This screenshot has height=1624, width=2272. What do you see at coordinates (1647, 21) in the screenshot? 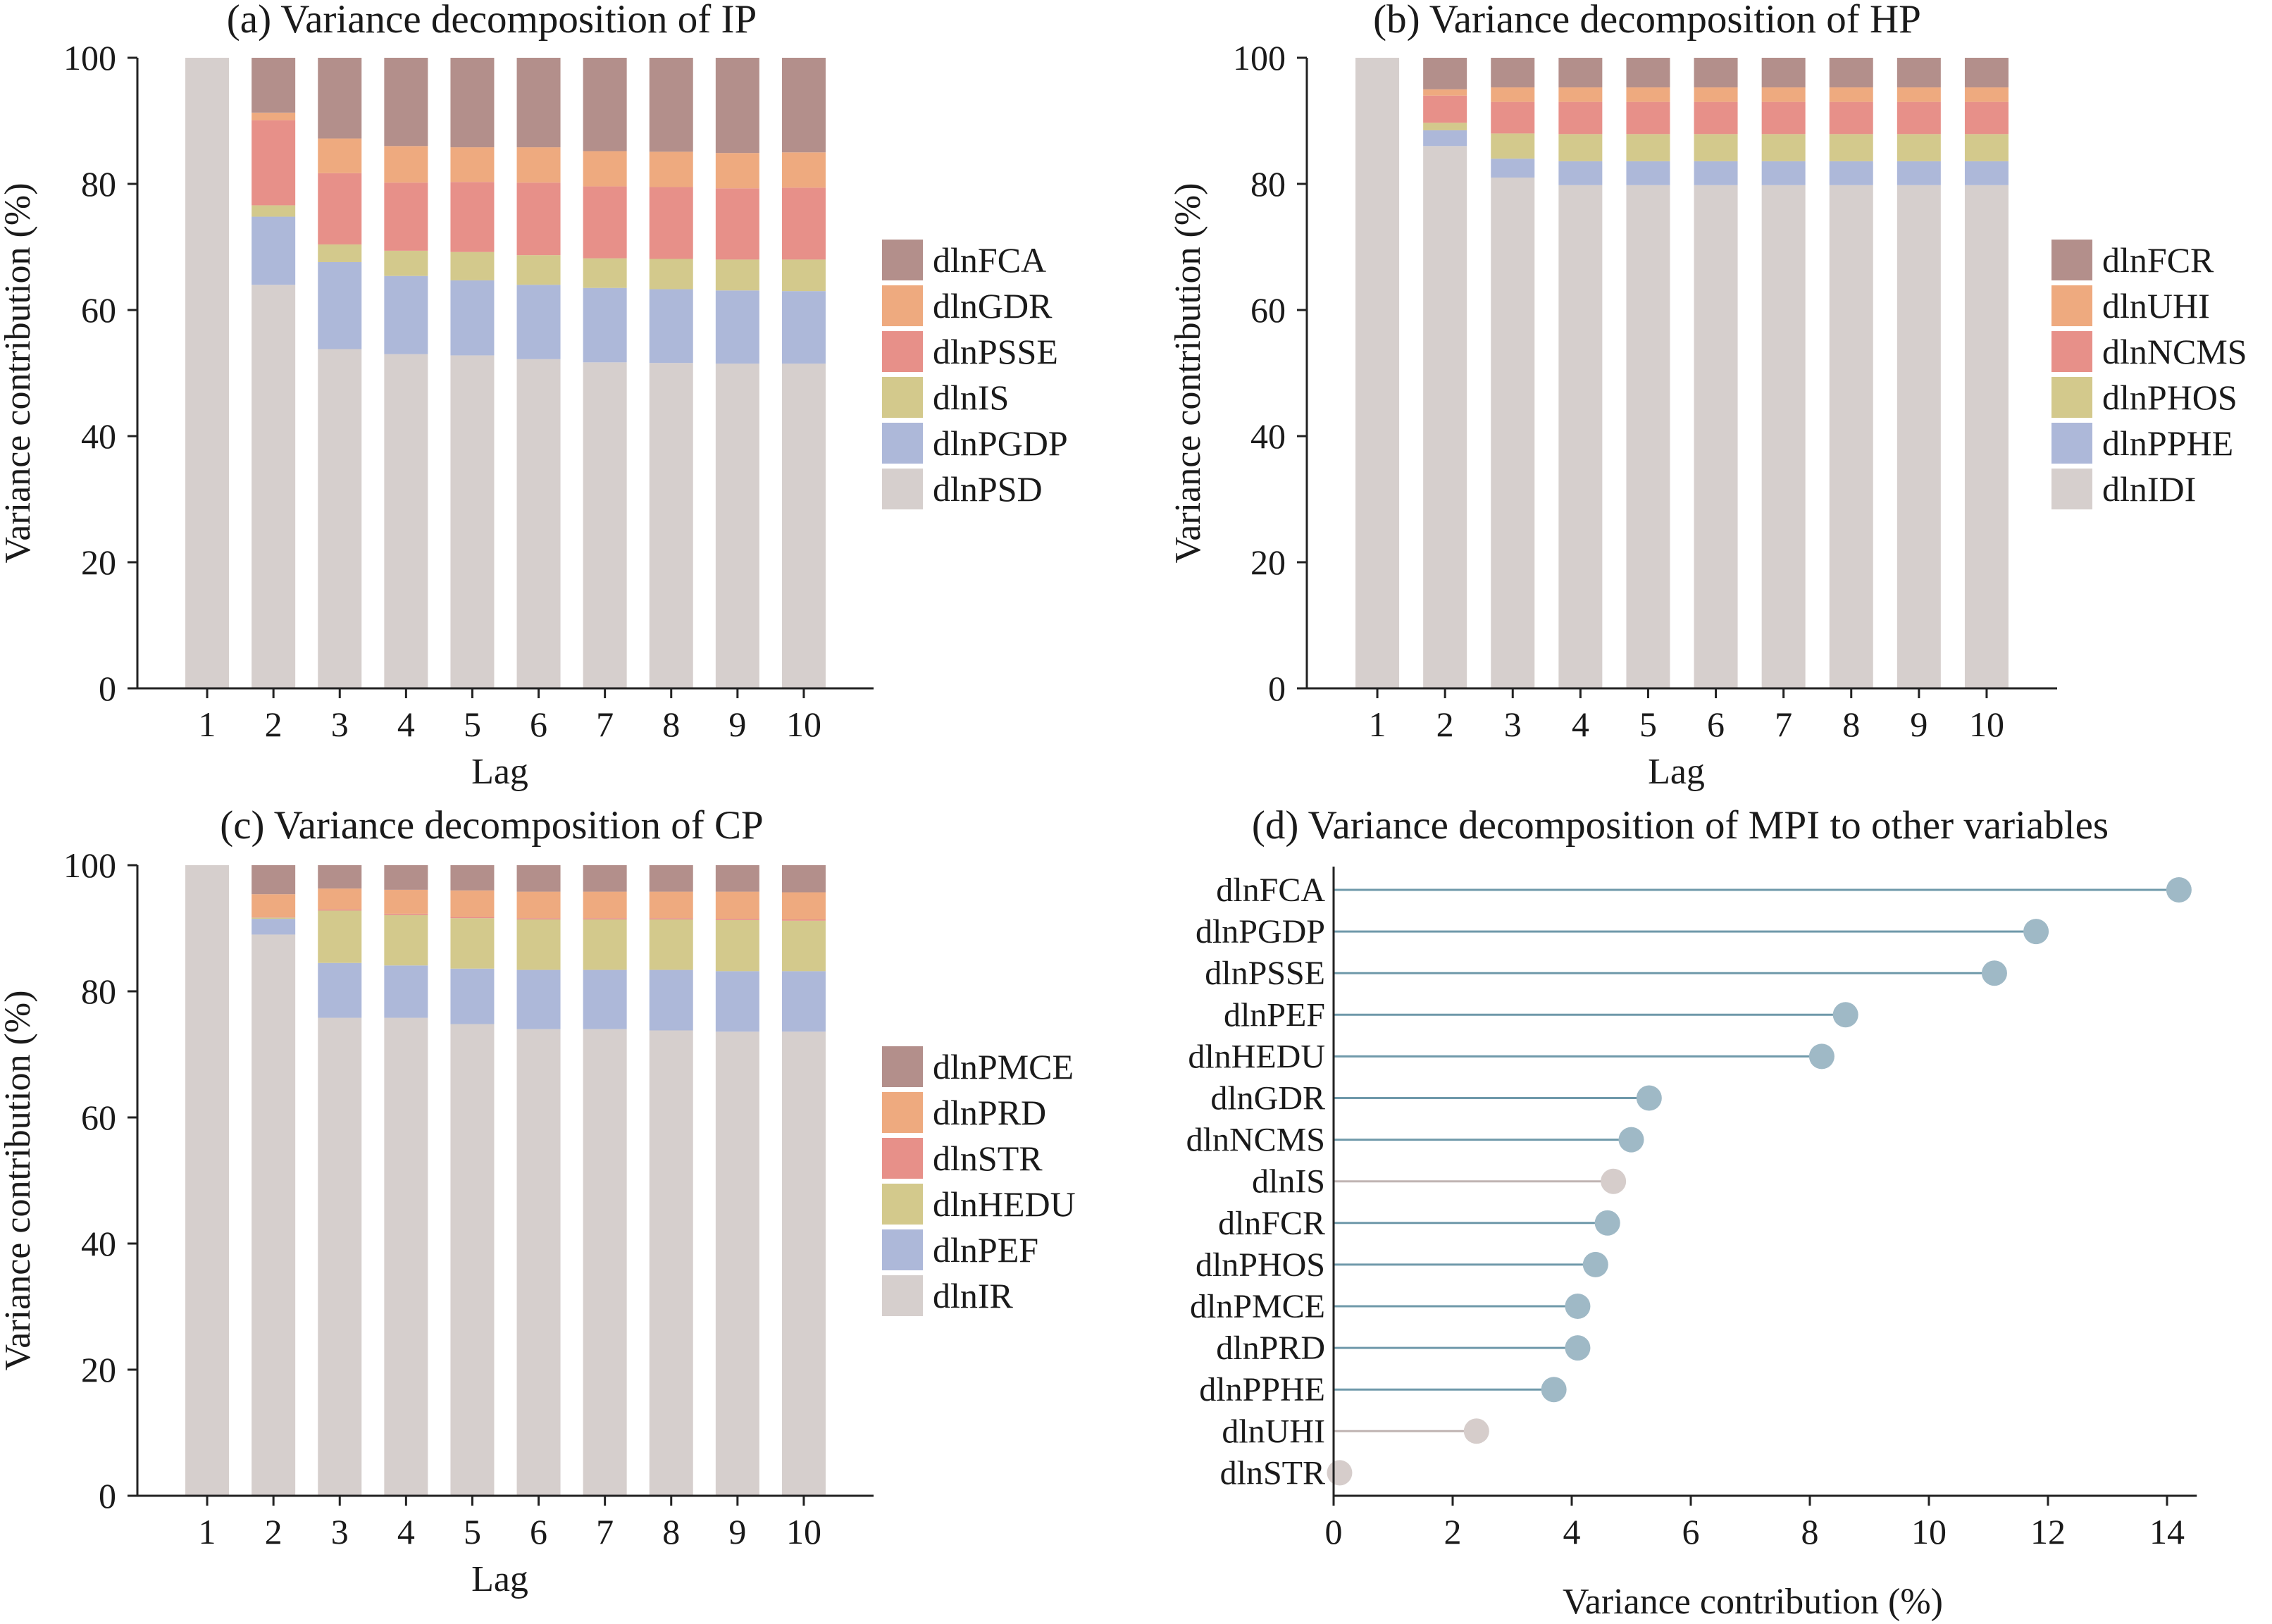
I see `chart-title: (b) Variance decomposition of HP` at bounding box center [1647, 21].